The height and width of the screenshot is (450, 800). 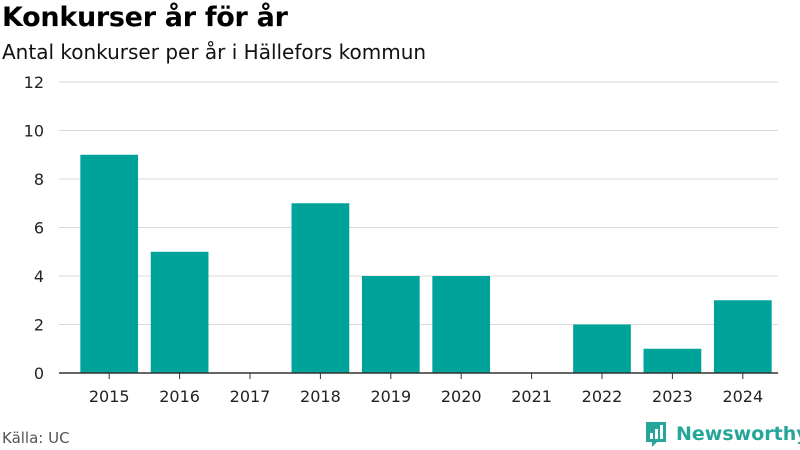 I want to click on x-tick-label: 2024, so click(x=742, y=396).